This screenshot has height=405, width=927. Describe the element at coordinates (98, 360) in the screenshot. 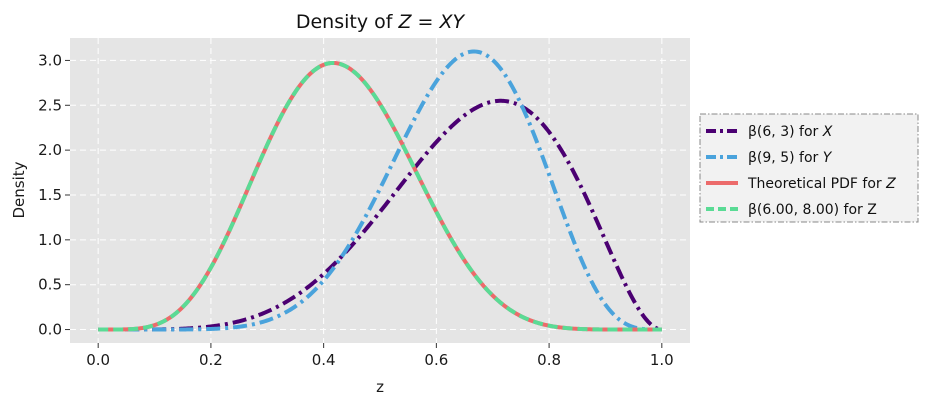

I see `x-tick-label: 0.0` at that location.